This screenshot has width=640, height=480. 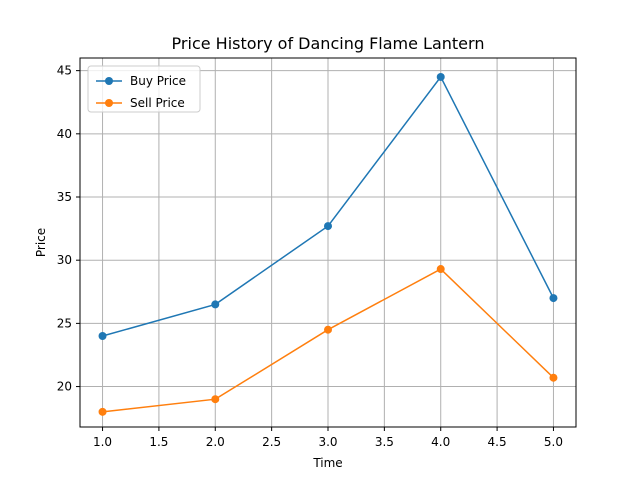 What do you see at coordinates (109, 103) in the screenshot?
I see `legend-marker-sell-price` at bounding box center [109, 103].